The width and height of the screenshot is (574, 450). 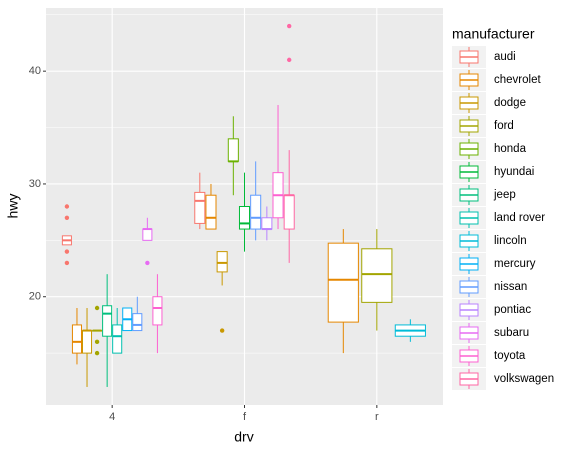 What do you see at coordinates (524, 379) in the screenshot?
I see `legend-label: volkswagen` at bounding box center [524, 379].